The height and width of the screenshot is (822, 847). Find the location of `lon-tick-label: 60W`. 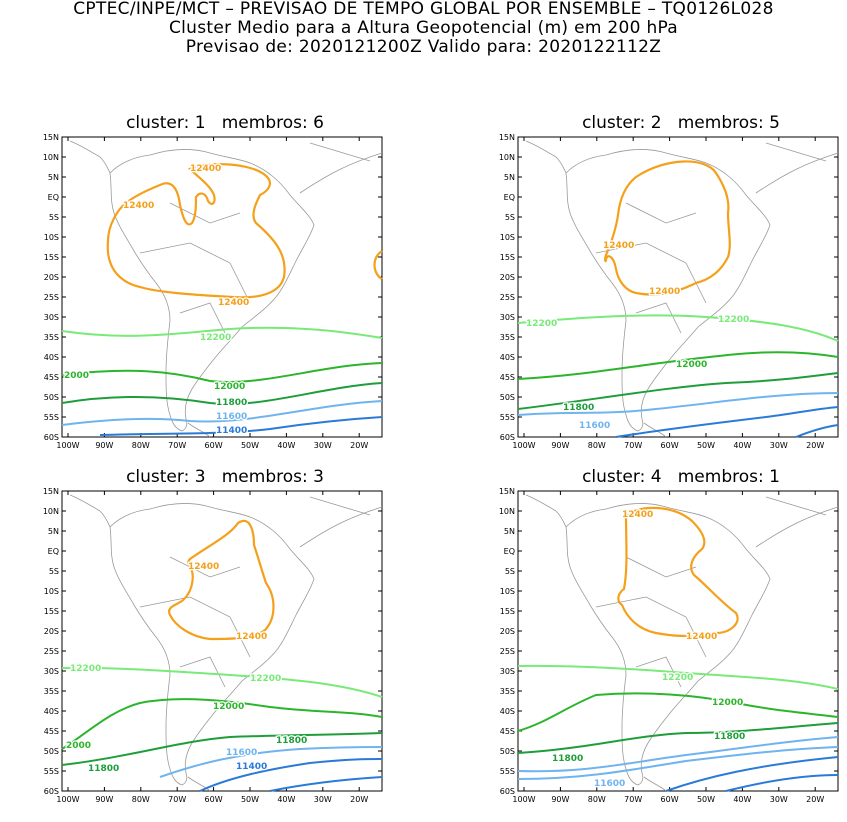

lon-tick-label: 60W is located at coordinates (670, 799).